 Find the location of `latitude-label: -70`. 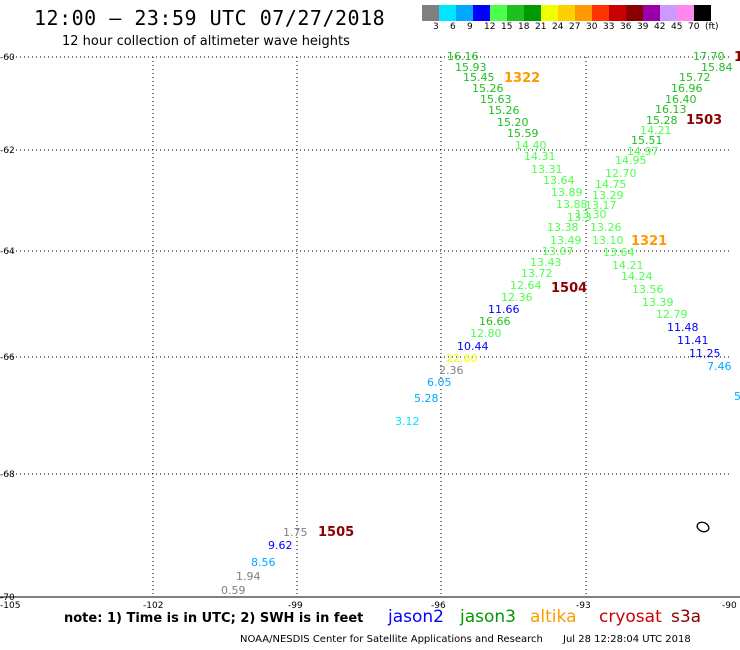

latitude-label: -70 is located at coordinates (7, 598).